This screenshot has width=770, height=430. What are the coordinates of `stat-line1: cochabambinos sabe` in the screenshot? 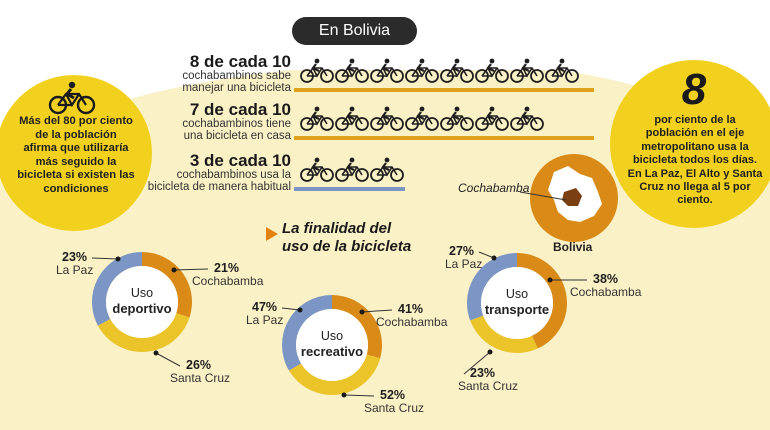 It's located at (236, 76).